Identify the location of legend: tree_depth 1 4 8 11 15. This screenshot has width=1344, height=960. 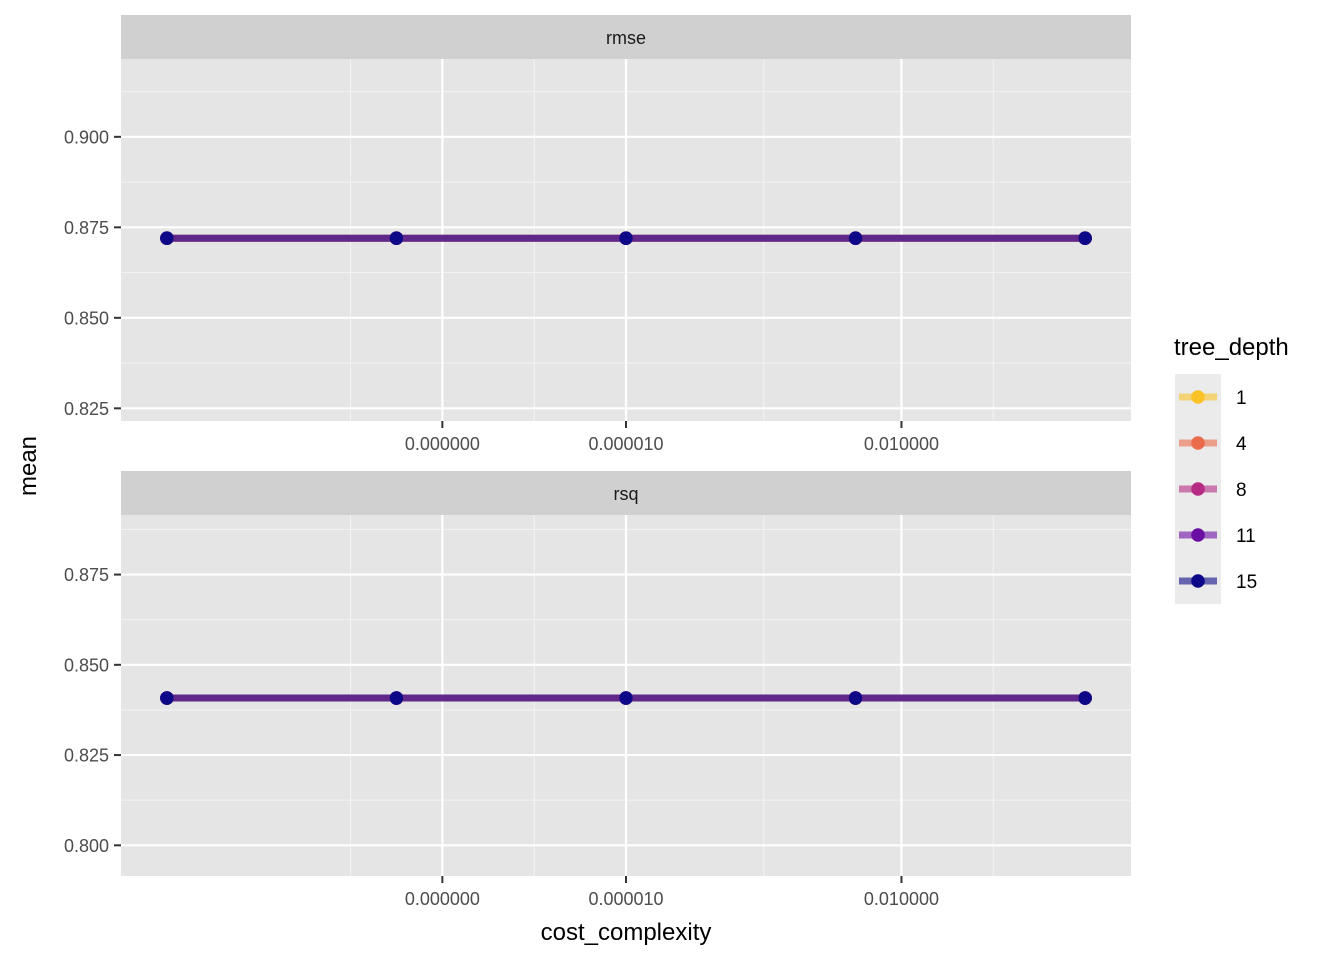
(1231, 469).